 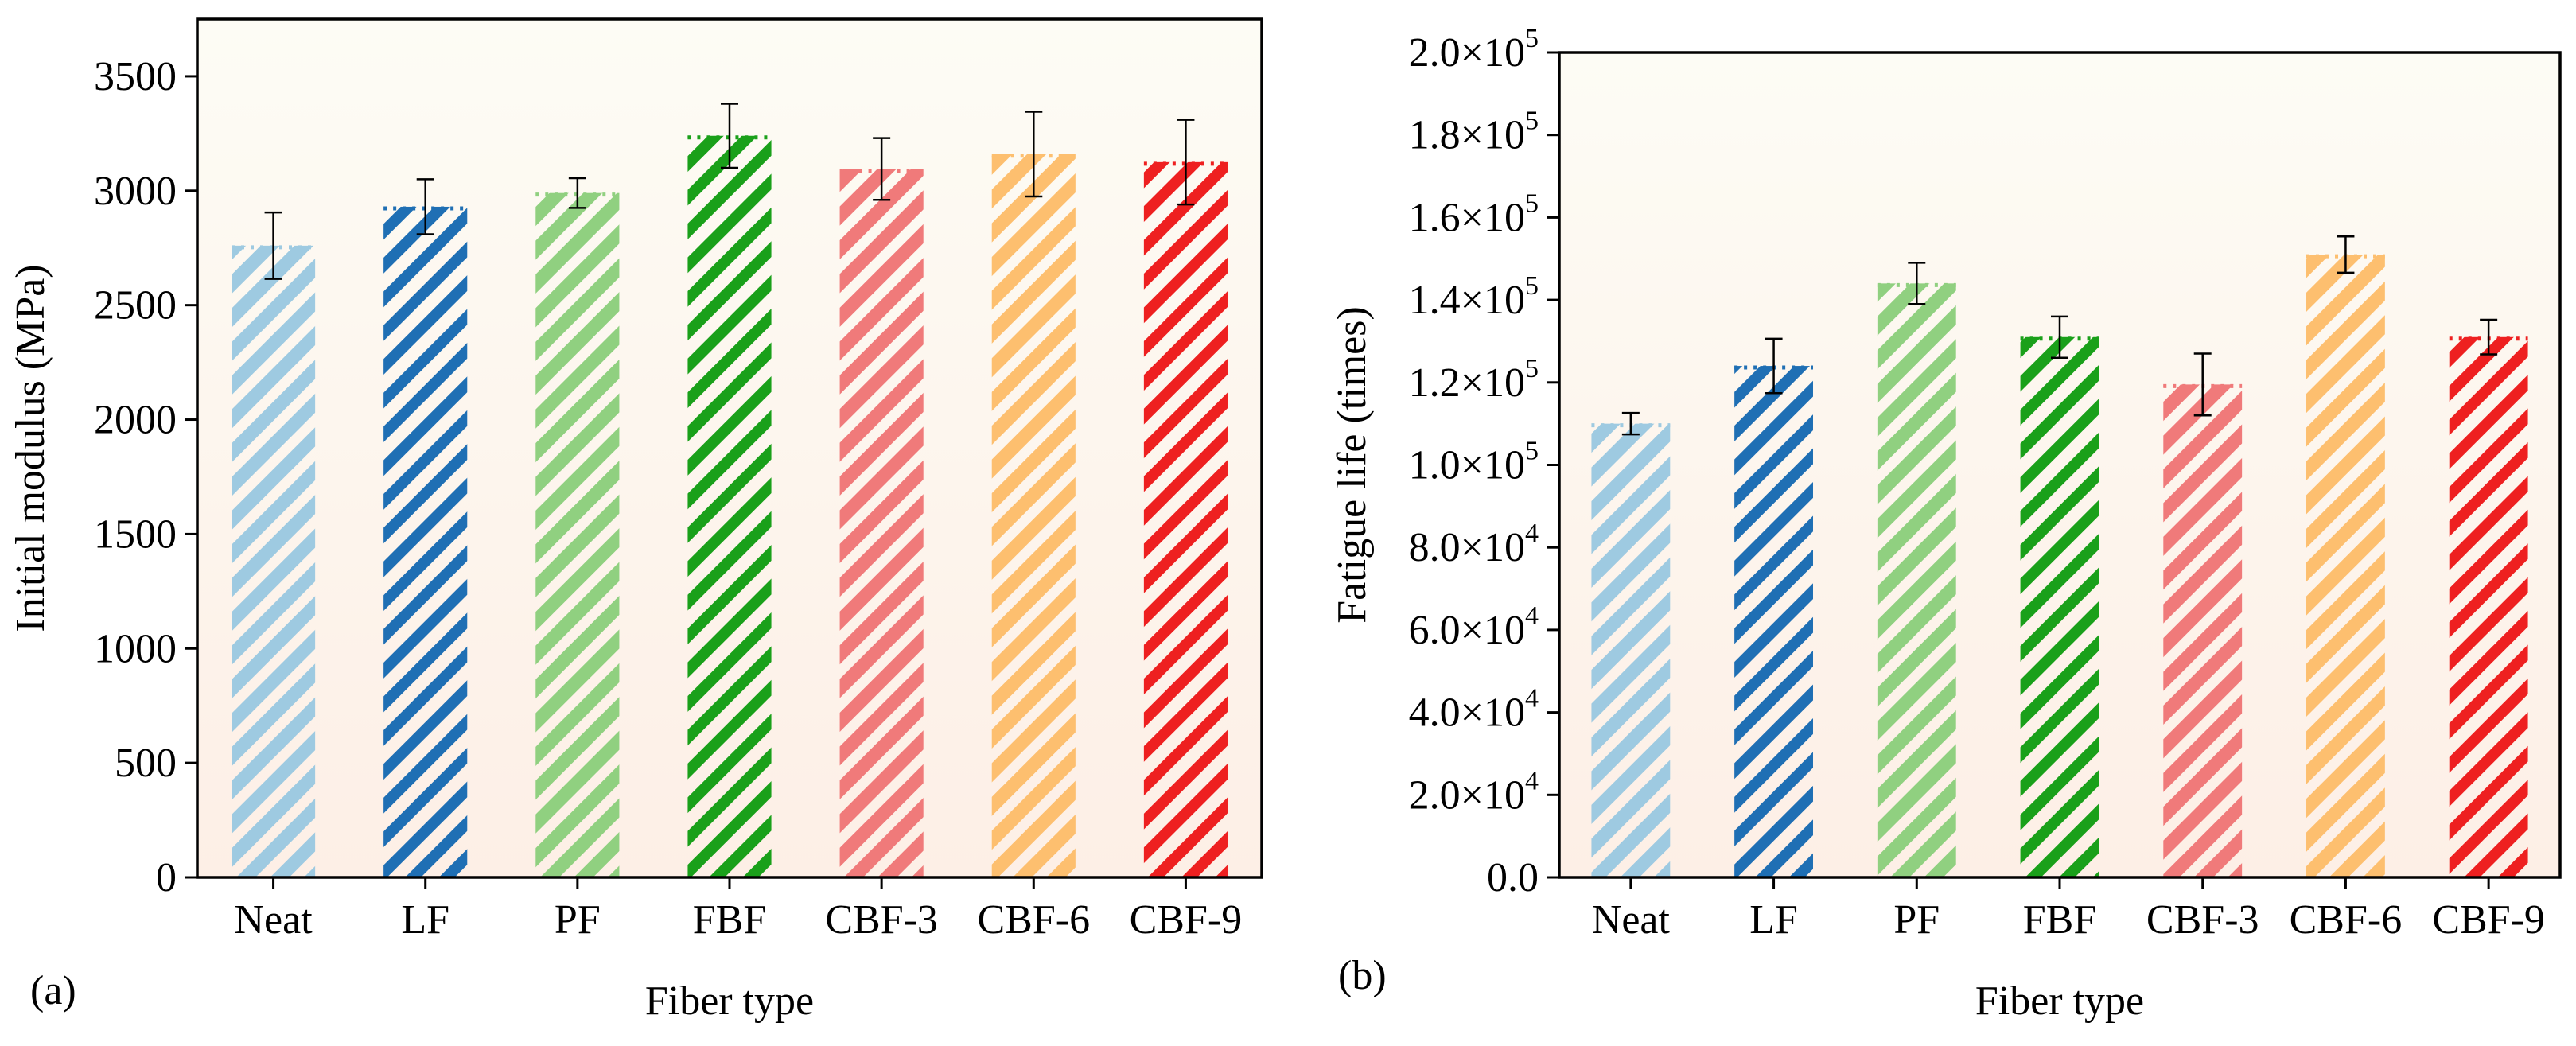 I want to click on y-tick-label: 1.8×10⁵, so click(x=1474, y=132).